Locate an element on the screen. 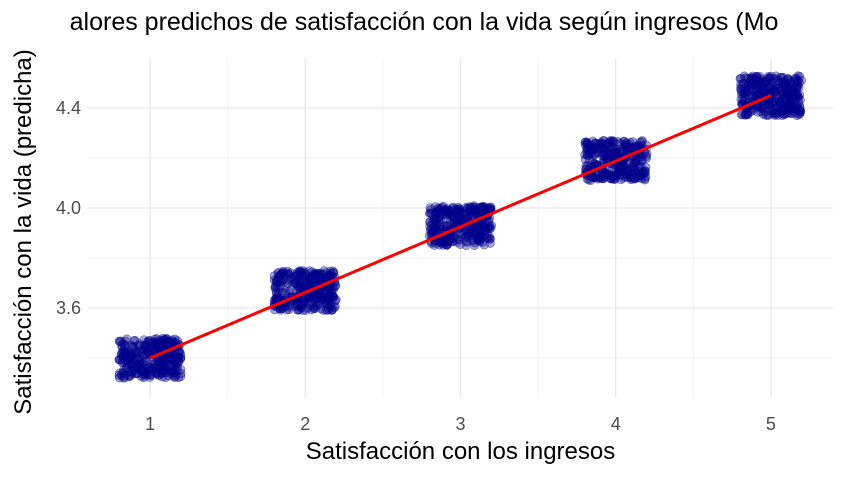  x-tick-label: 2 is located at coordinates (305, 424).